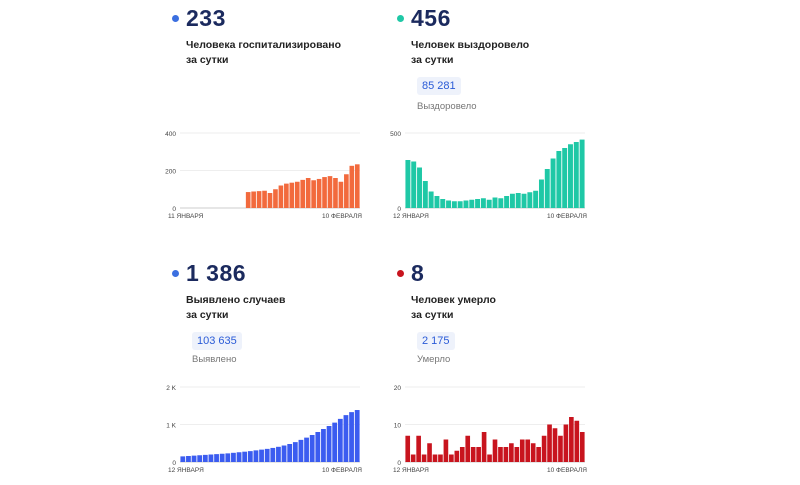 This screenshot has height=485, width=800. What do you see at coordinates (490, 429) in the screenshot?
I see `deaths-chart: 0 10 20 12 ЯНВАРЯ 10 ФЕВРАЛЯ` at bounding box center [490, 429].